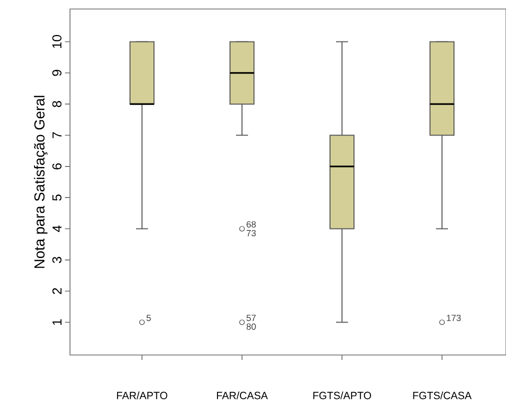 Image resolution: width=506 pixels, height=408 pixels. What do you see at coordinates (57, 229) in the screenshot?
I see `y-tick-label: 4` at bounding box center [57, 229].